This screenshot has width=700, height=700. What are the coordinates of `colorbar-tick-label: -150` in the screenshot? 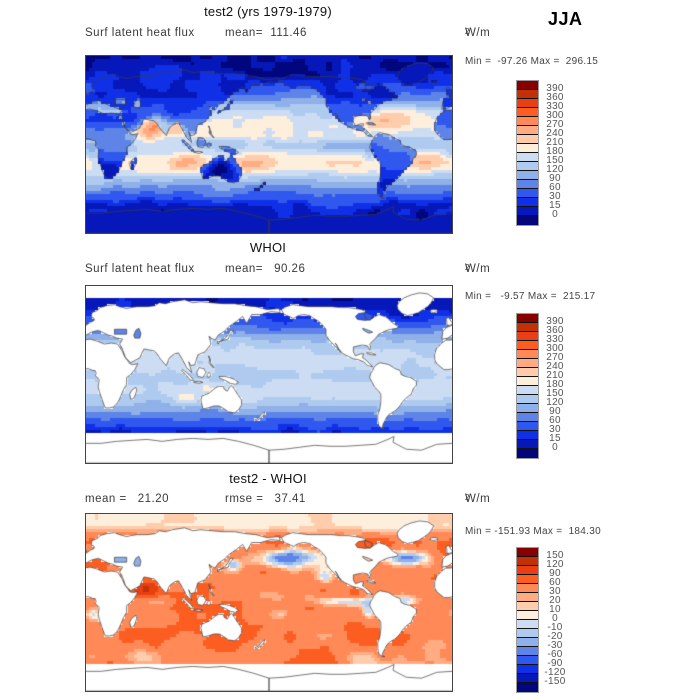 It's located at (555, 681).